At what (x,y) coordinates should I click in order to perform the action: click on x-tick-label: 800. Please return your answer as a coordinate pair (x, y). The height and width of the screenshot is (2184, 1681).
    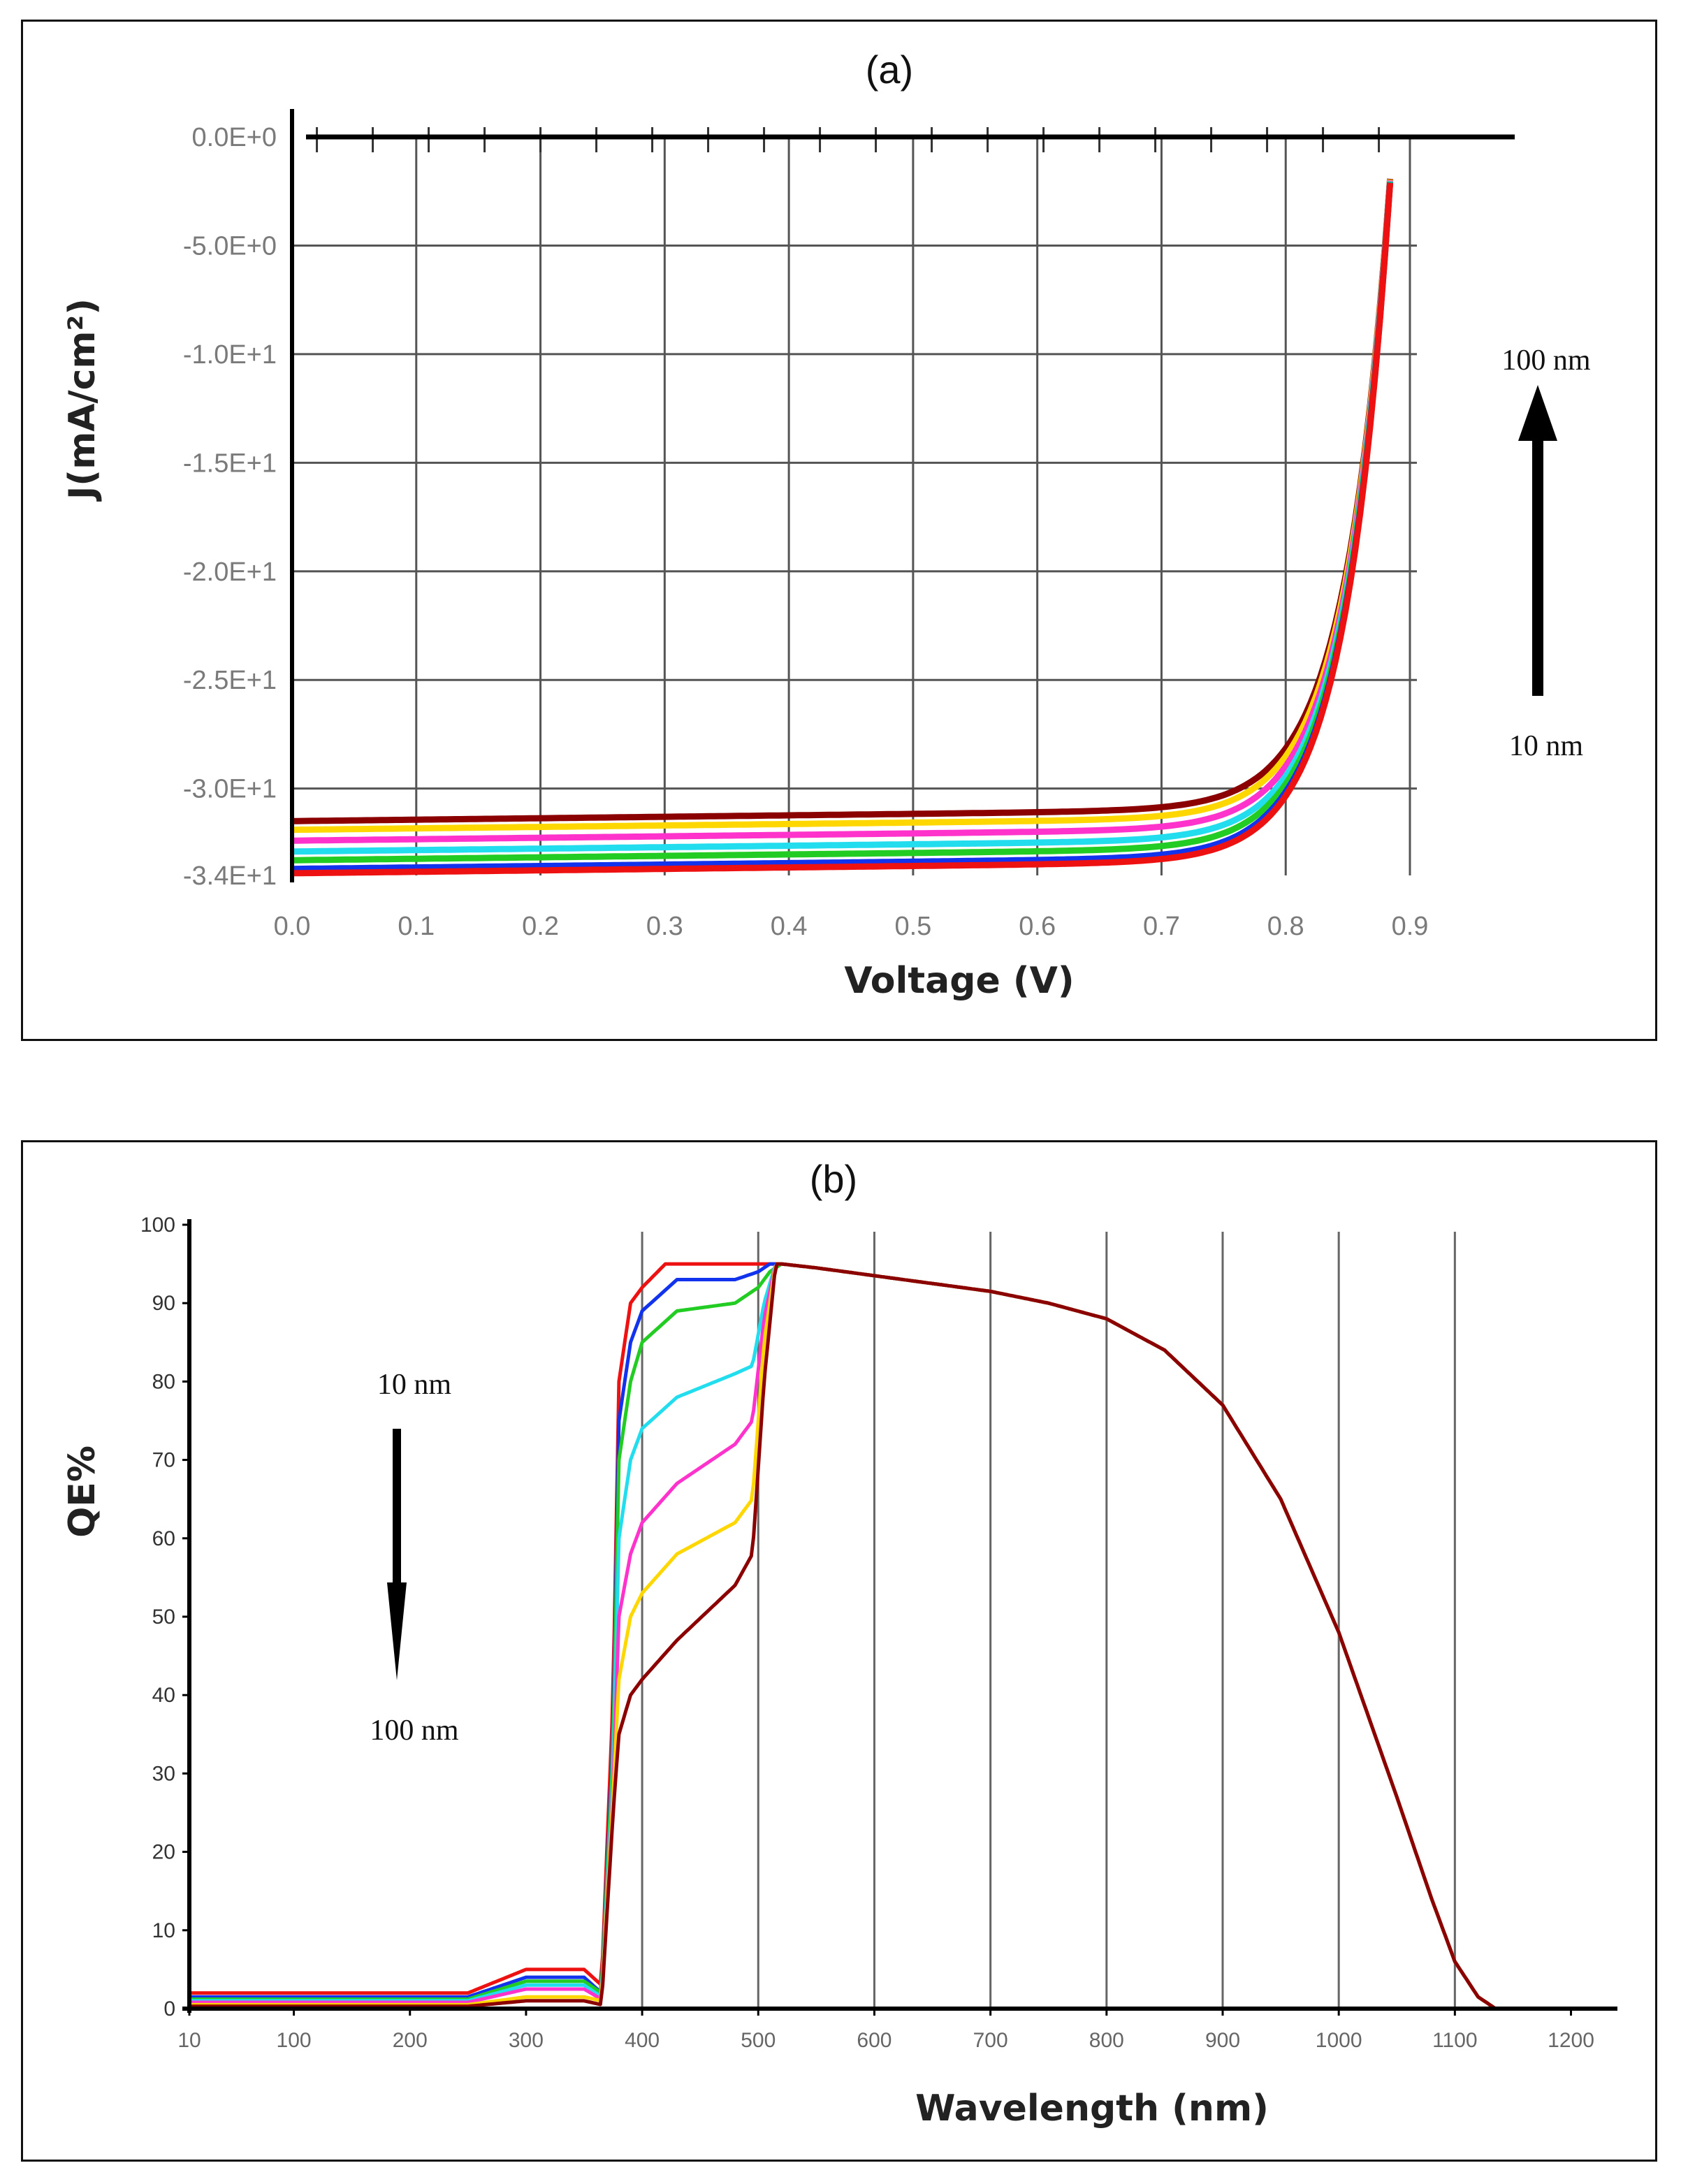
    Looking at the image, I should click on (1106, 2040).